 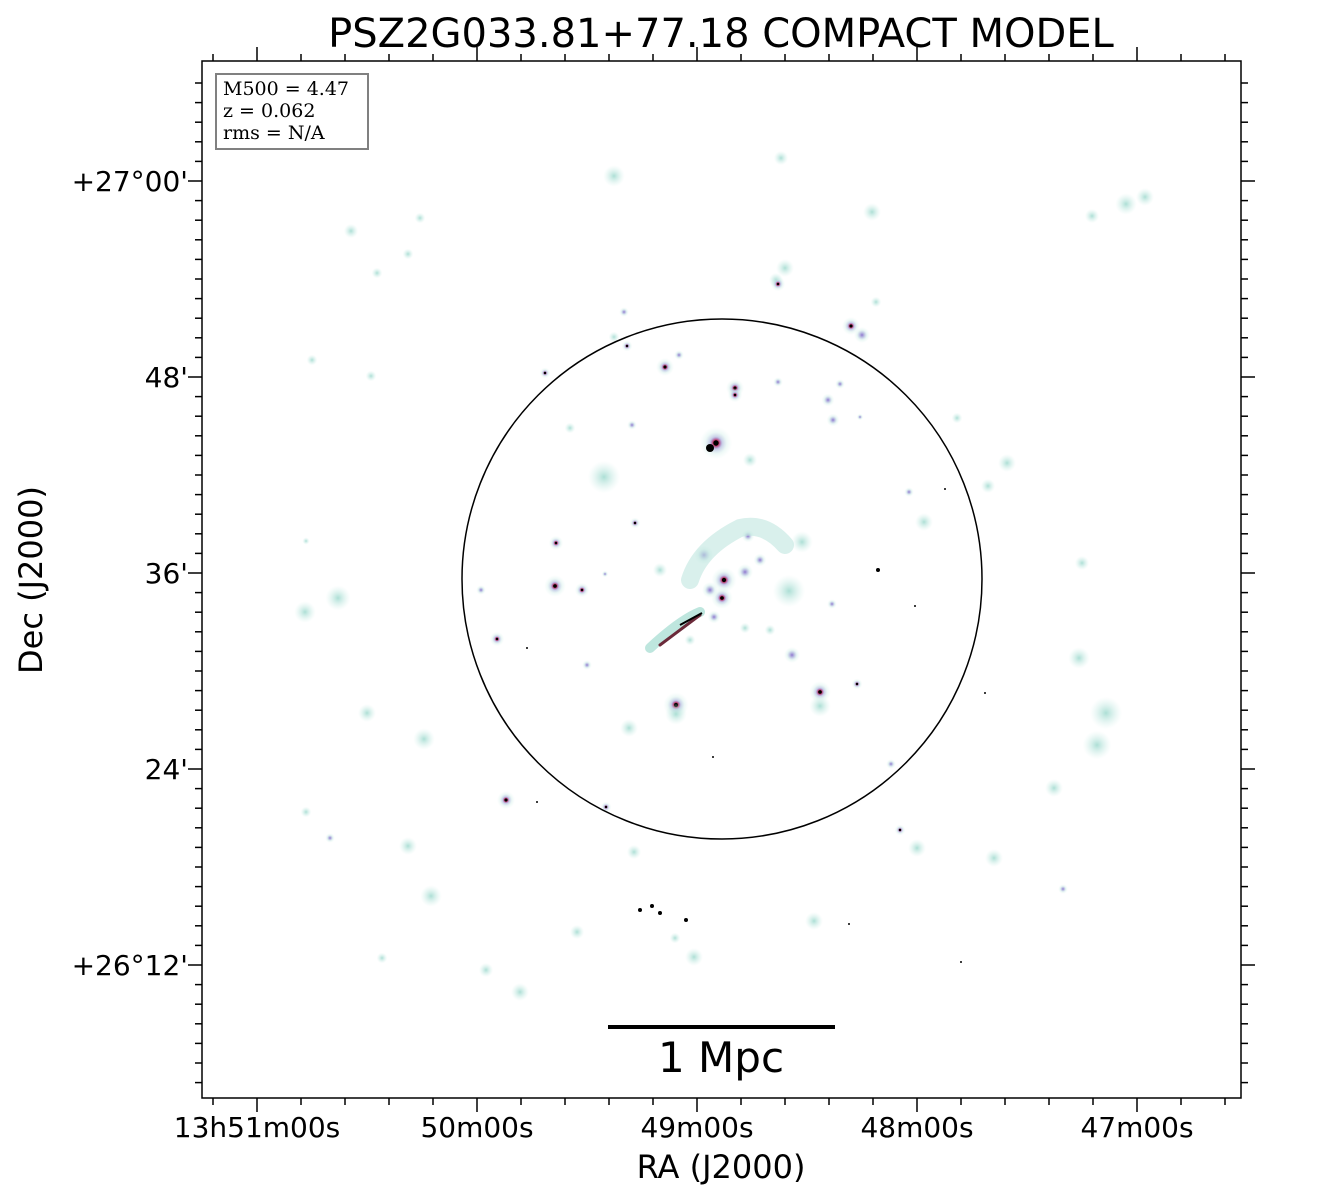 What do you see at coordinates (31, 580) in the screenshot?
I see `y-axis-label: Dec (J2000)` at bounding box center [31, 580].